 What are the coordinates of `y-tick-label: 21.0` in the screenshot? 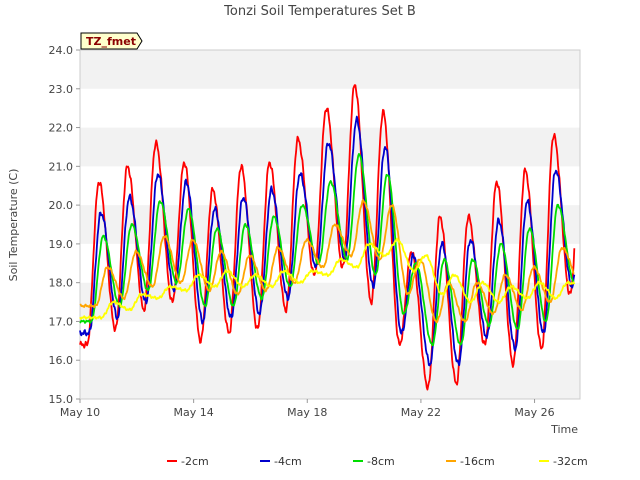 It's located at (61, 166).